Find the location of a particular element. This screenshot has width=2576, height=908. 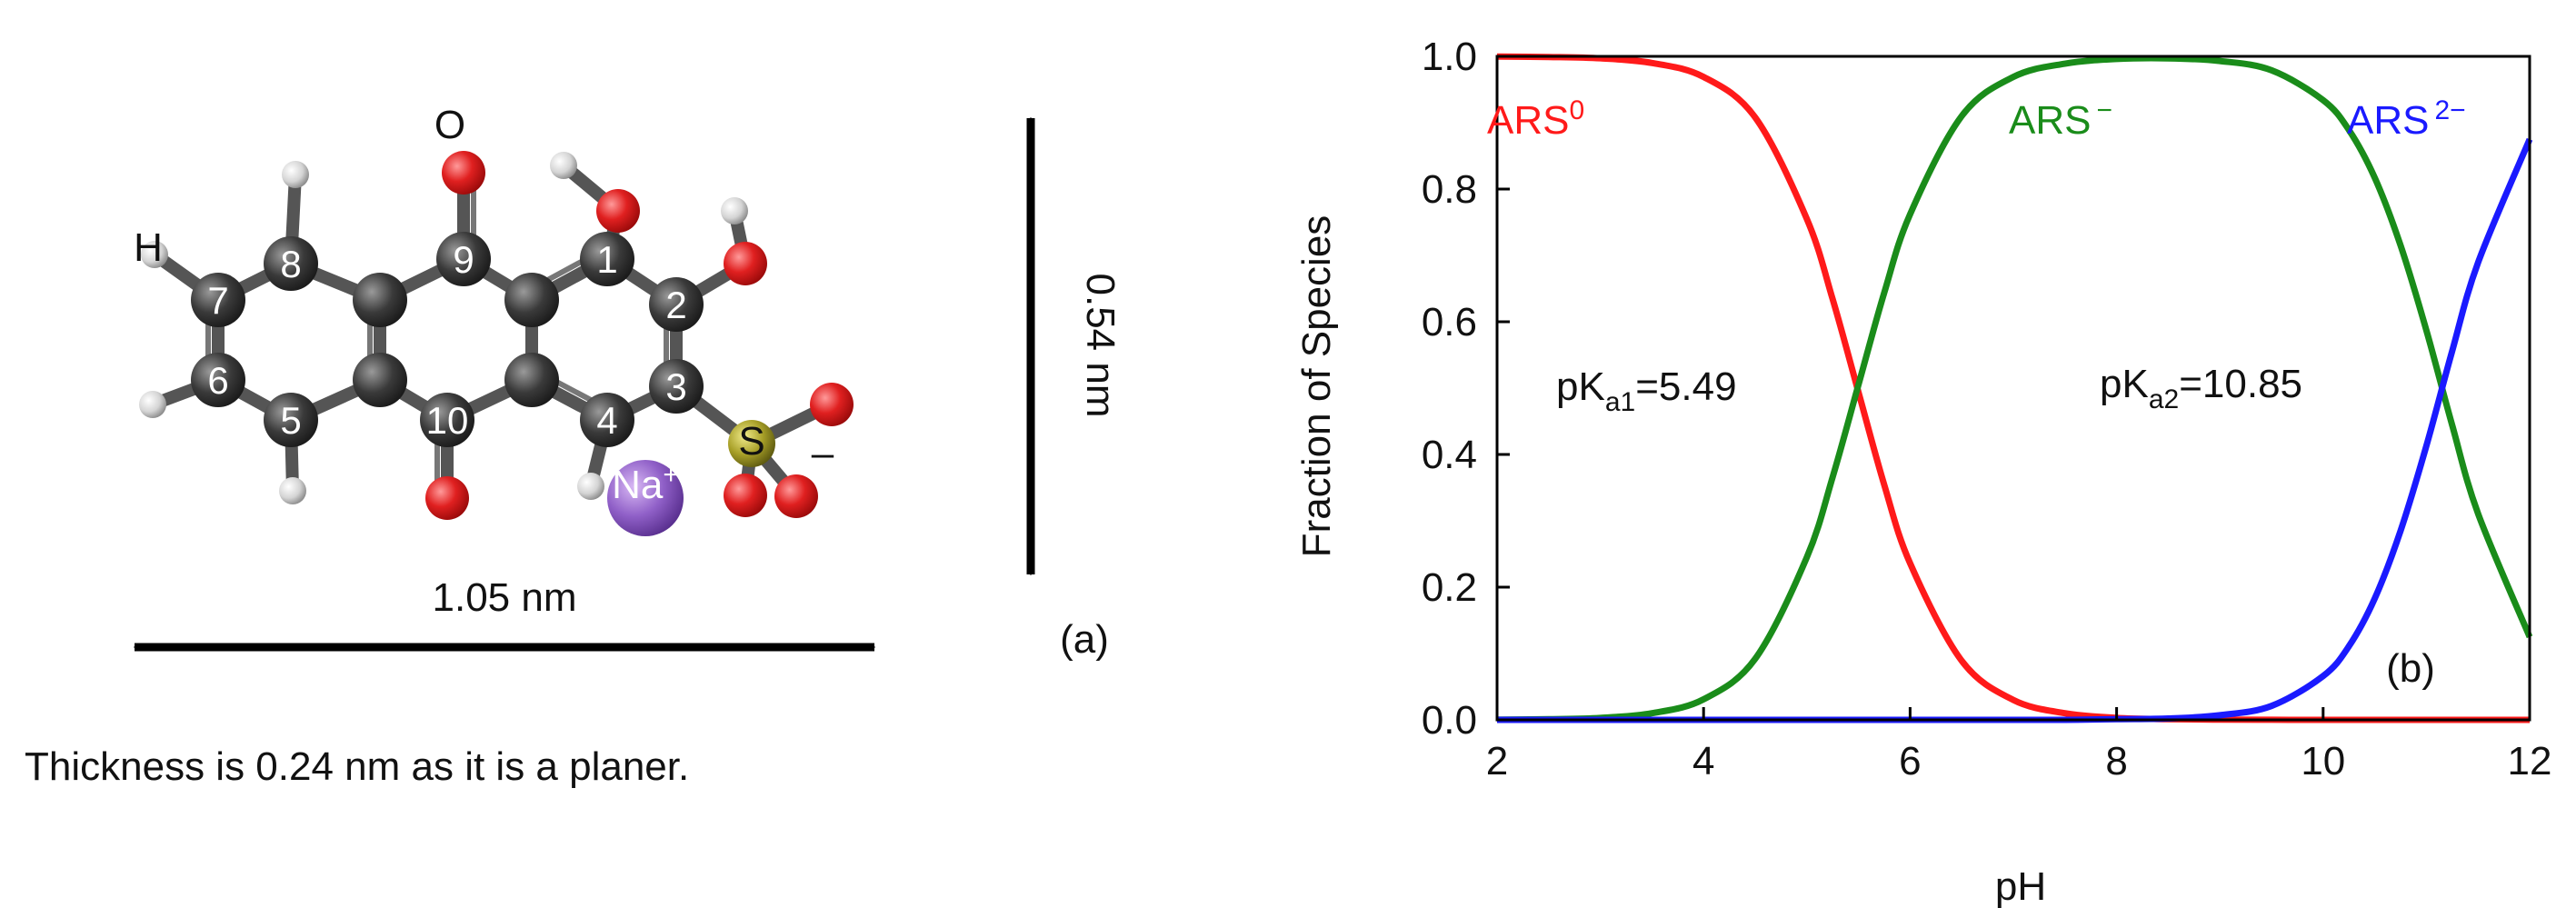

x-tick-label: 12 is located at coordinates (2530, 761).